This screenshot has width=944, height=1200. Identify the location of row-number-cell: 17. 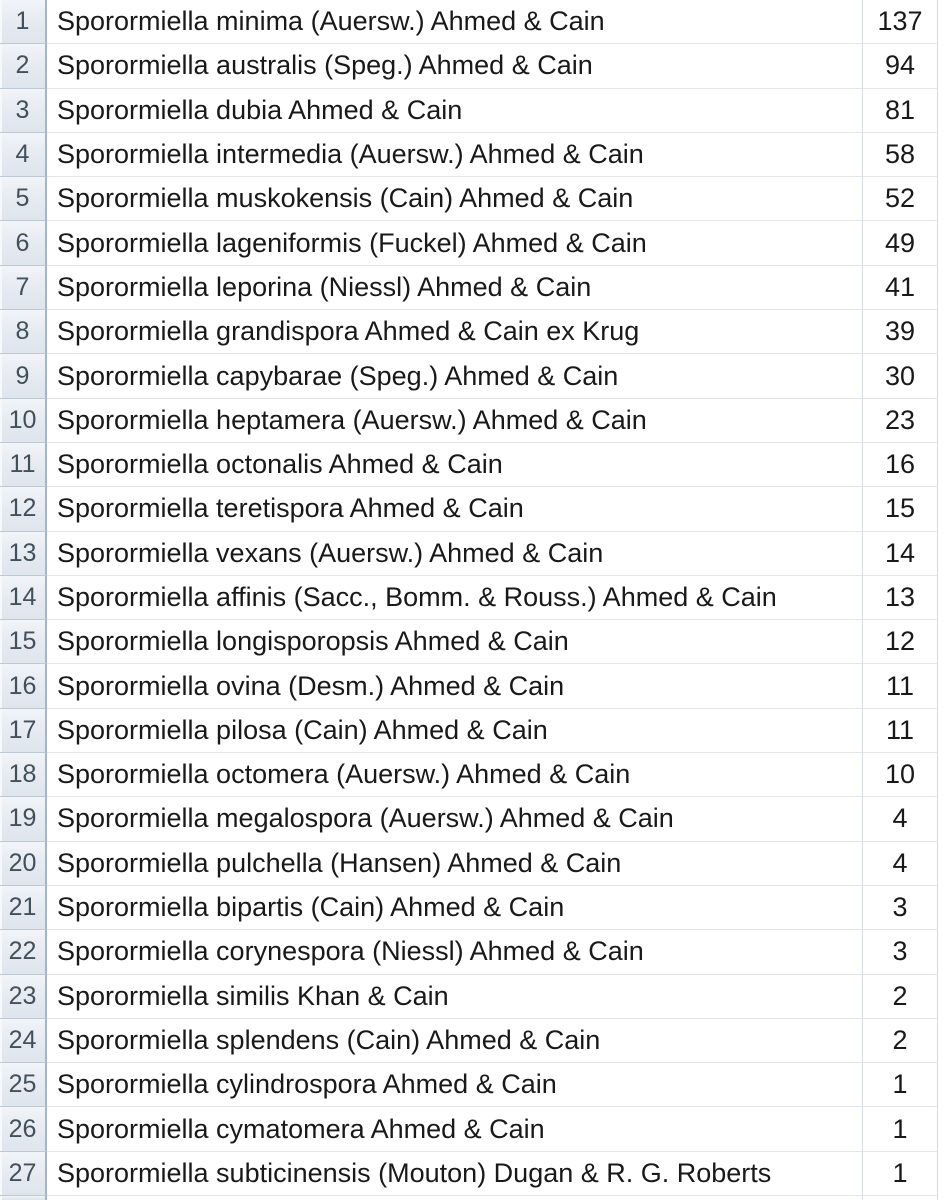
(23, 731).